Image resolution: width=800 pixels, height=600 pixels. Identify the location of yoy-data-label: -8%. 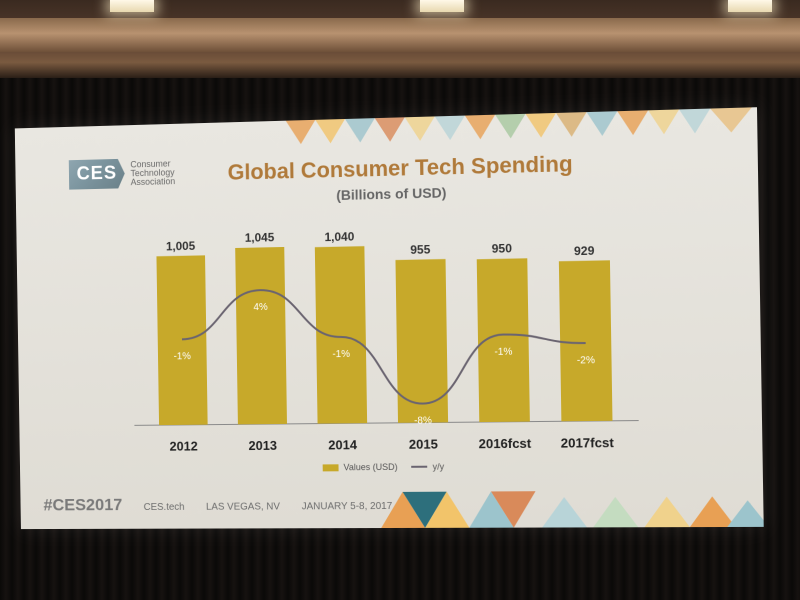
(423, 420).